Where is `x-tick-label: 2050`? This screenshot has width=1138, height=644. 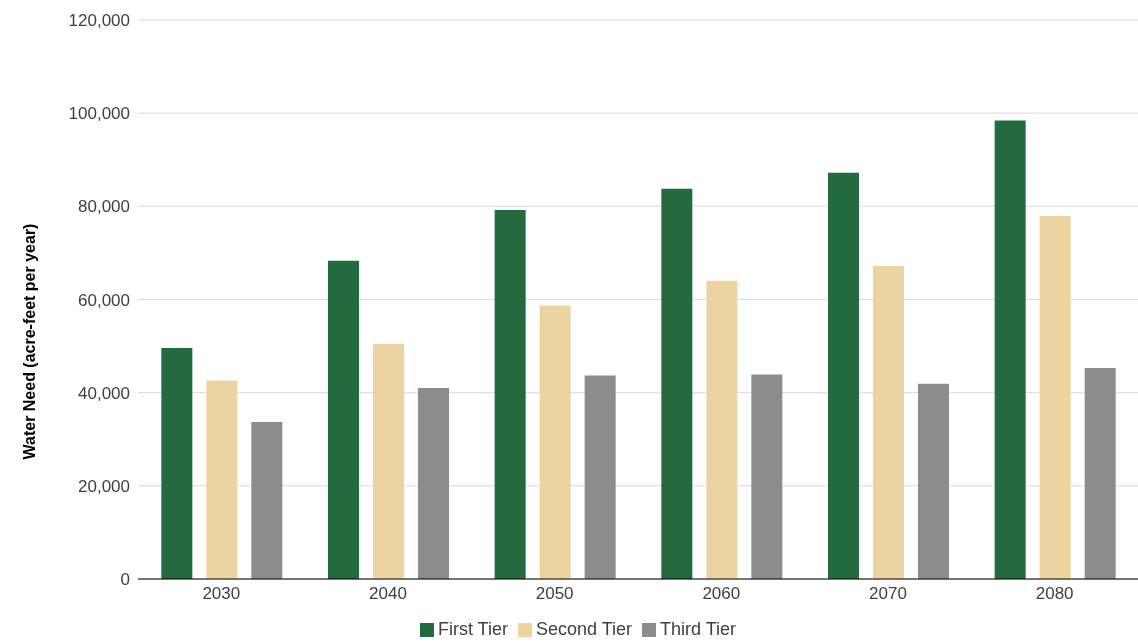
x-tick-label: 2050 is located at coordinates (554, 594).